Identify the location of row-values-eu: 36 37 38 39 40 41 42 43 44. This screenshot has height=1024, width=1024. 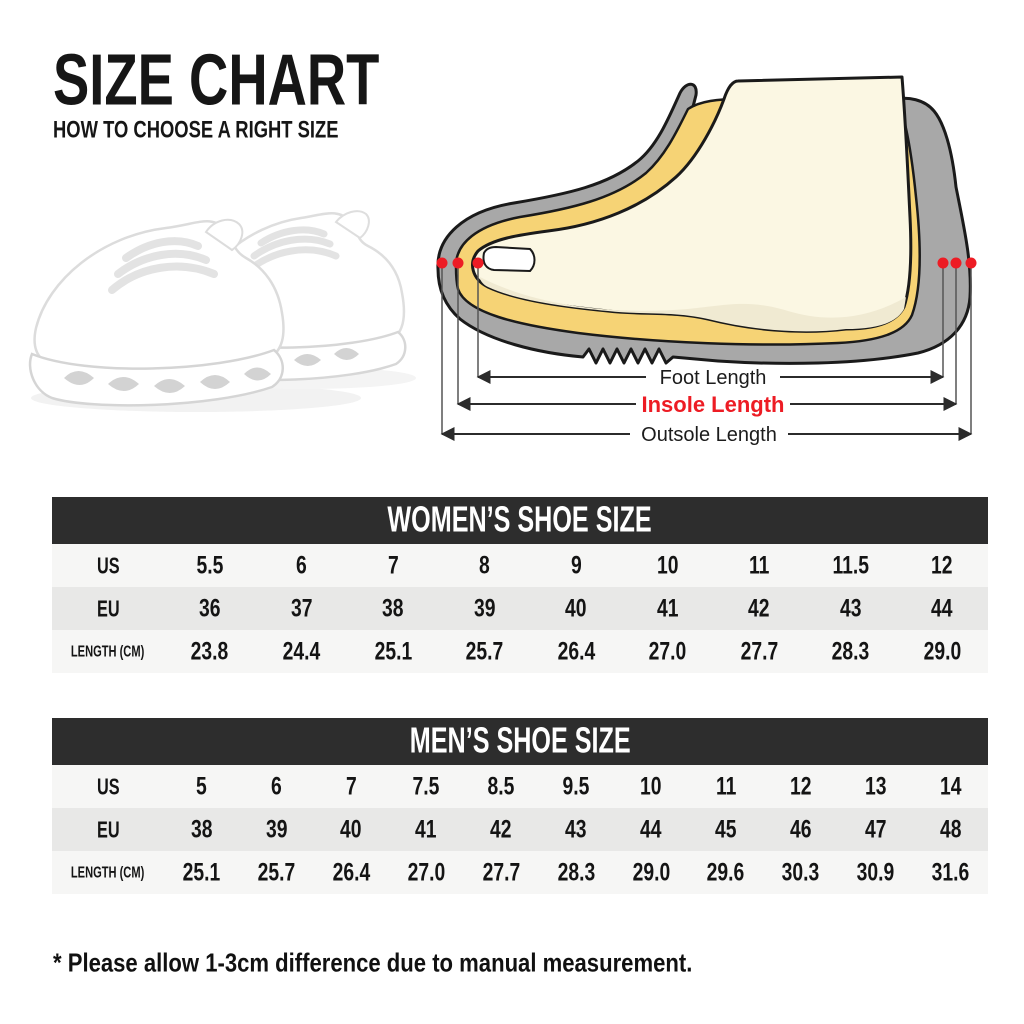
(576, 608).